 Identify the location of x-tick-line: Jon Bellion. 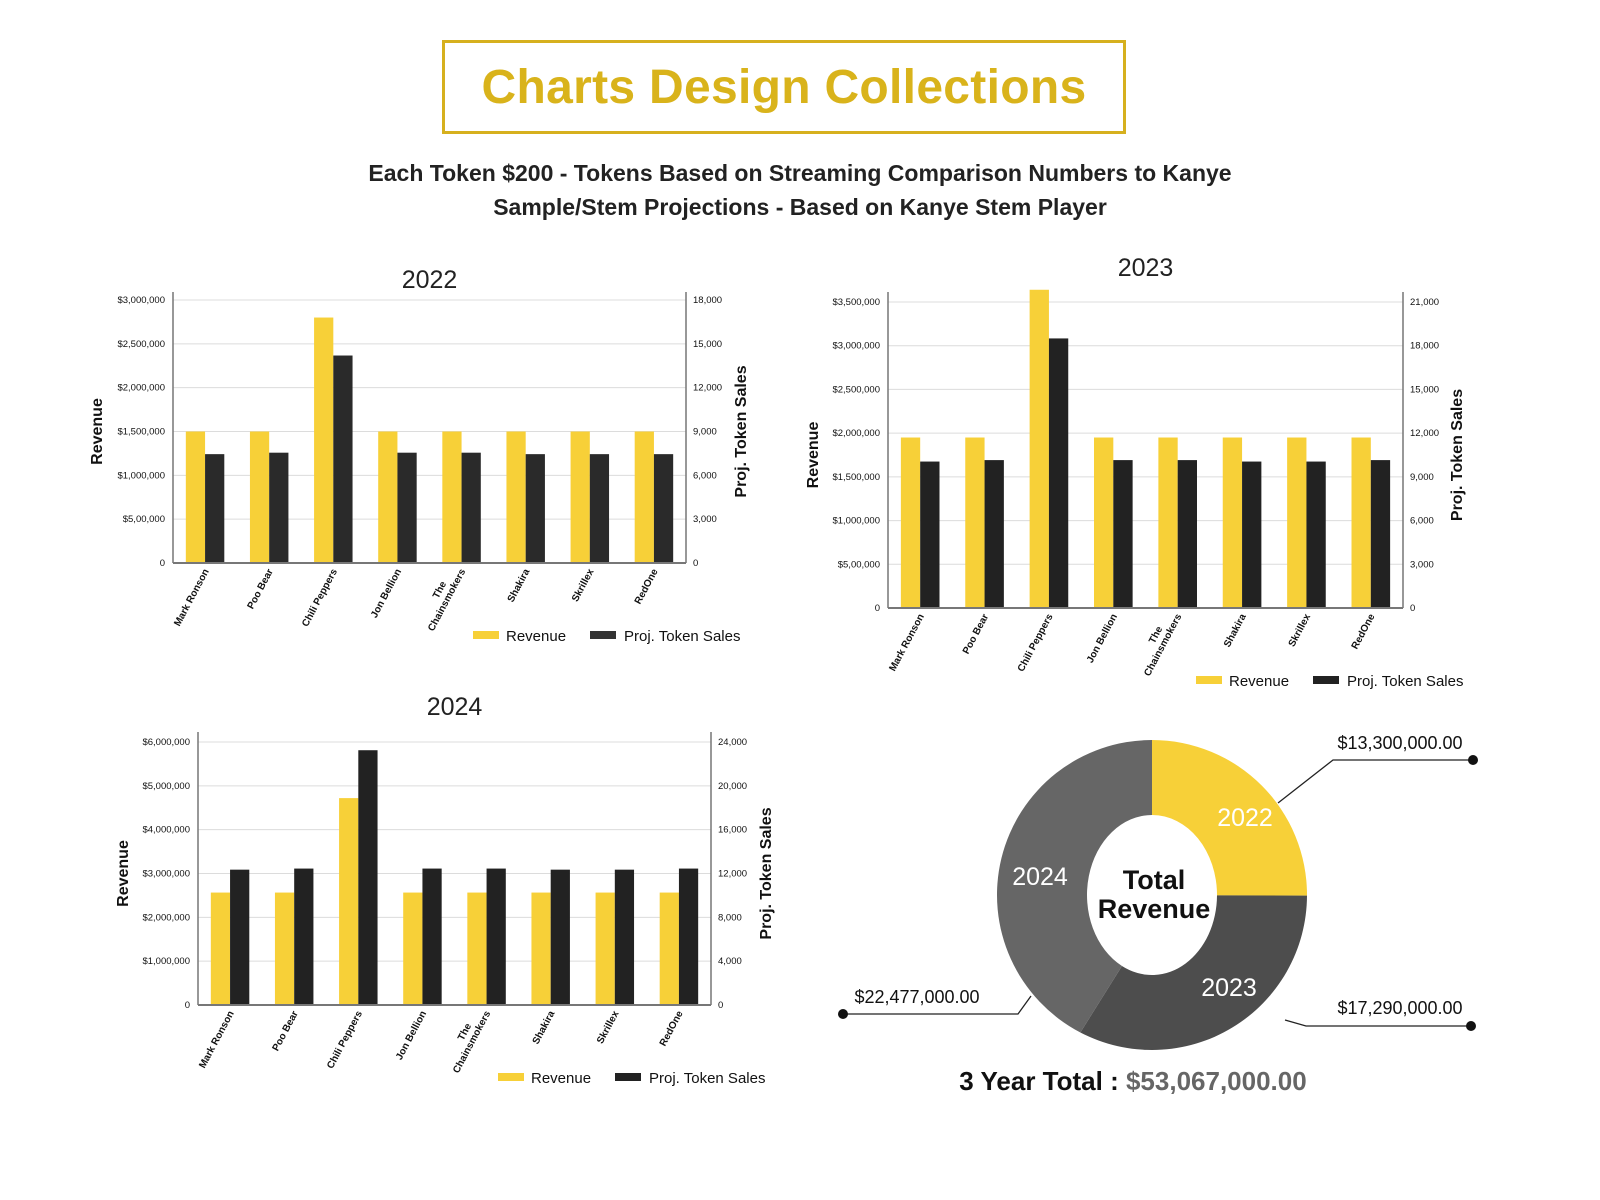
(386, 593).